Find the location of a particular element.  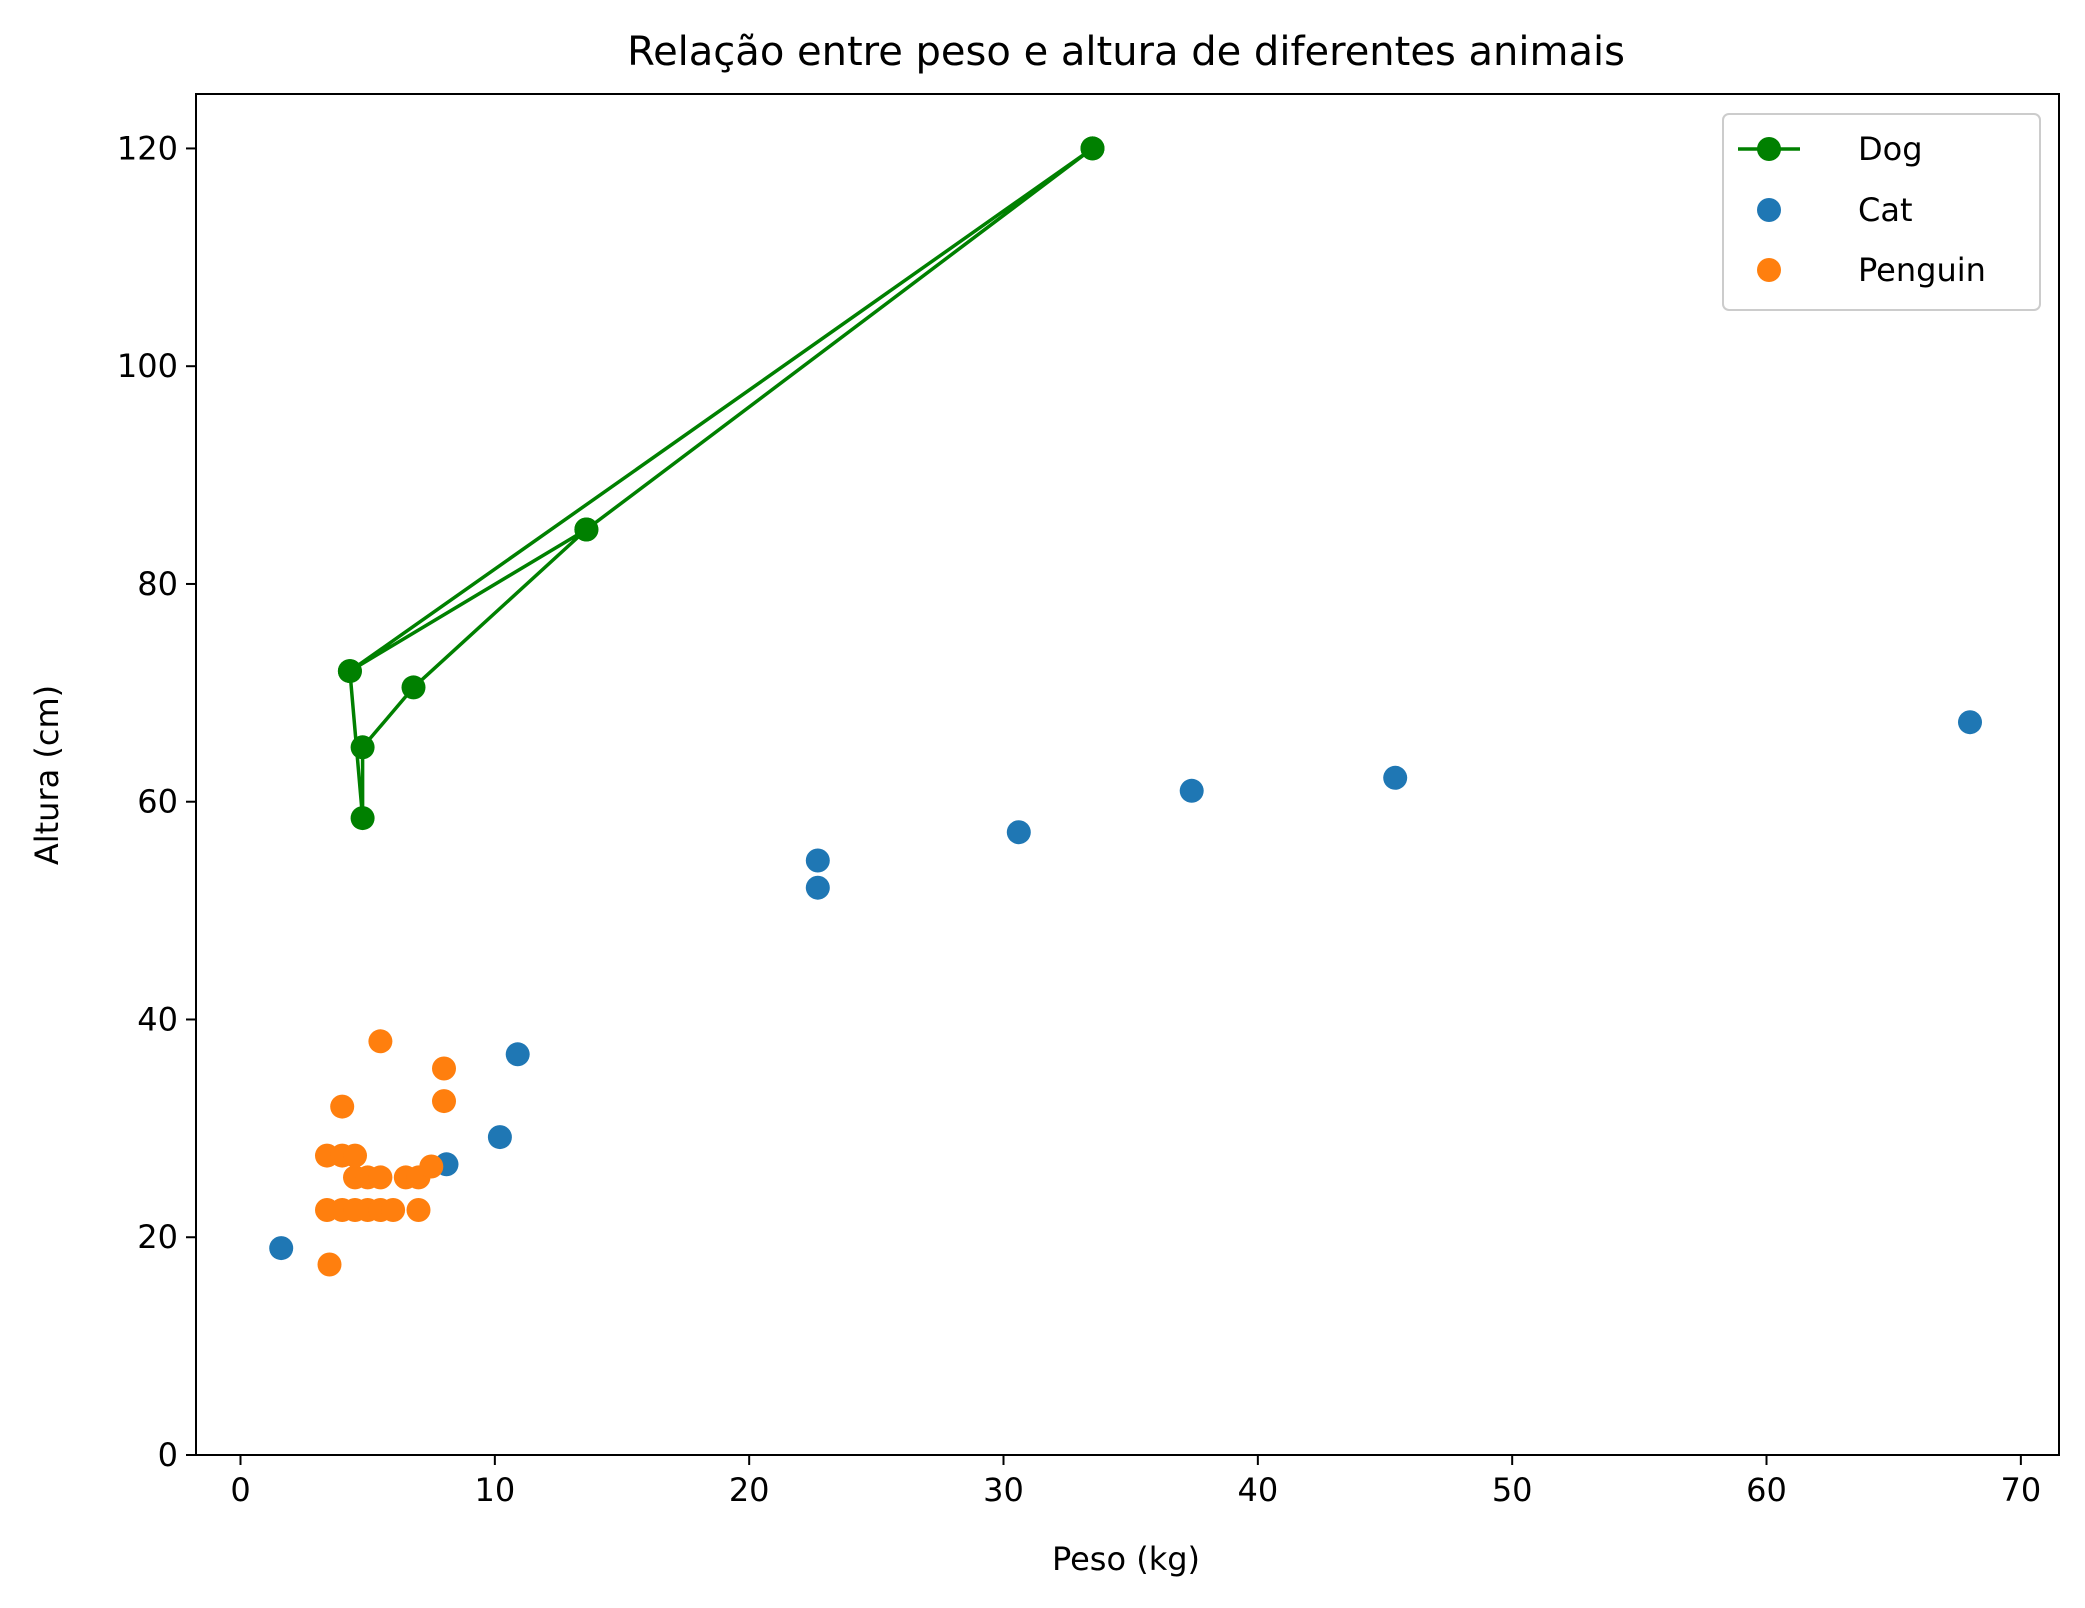

x-tick-label: 40 is located at coordinates (1257, 1490).